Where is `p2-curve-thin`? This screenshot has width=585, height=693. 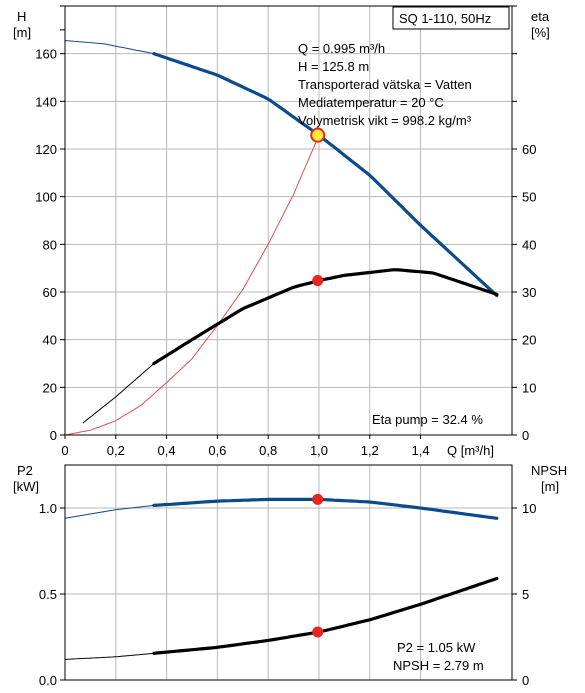 p2-curve-thin is located at coordinates (109, 511).